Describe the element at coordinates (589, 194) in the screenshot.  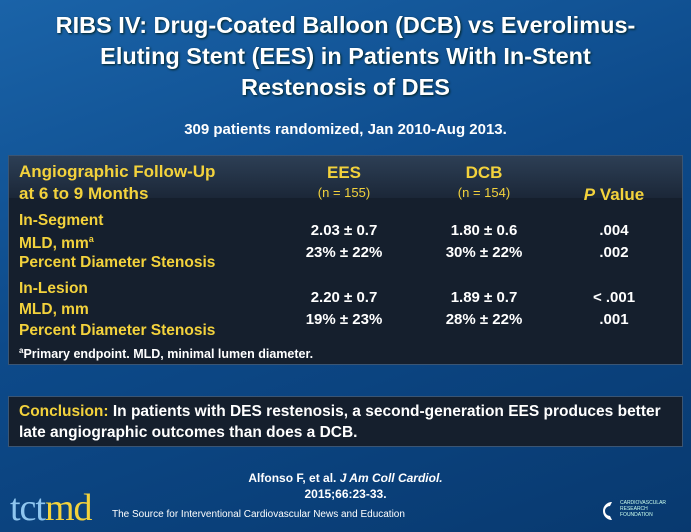
I see `col-p-italic: P` at that location.